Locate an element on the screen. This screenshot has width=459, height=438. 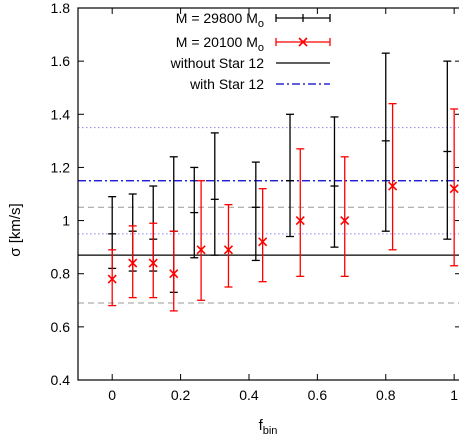
reference-lines is located at coordinates (268, 218).